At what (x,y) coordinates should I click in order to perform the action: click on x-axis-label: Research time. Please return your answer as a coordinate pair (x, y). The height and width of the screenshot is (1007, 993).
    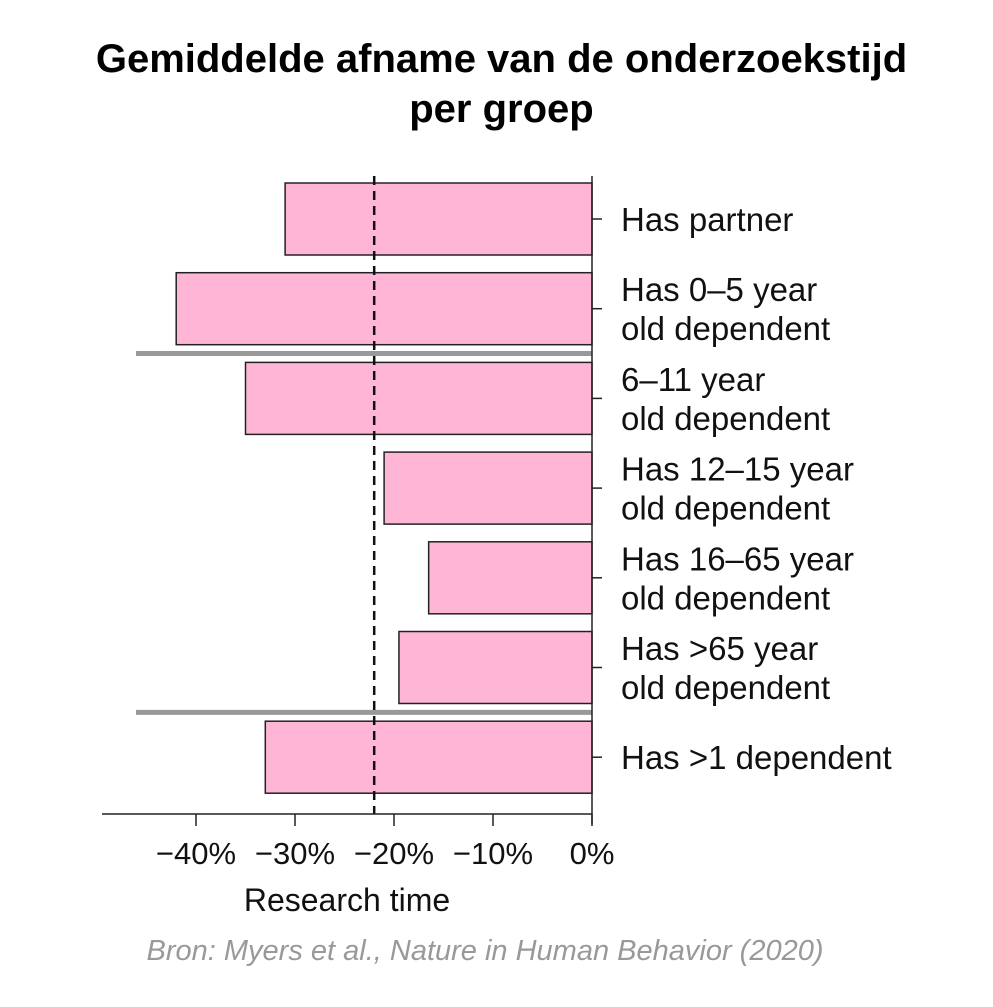
    Looking at the image, I should click on (347, 900).